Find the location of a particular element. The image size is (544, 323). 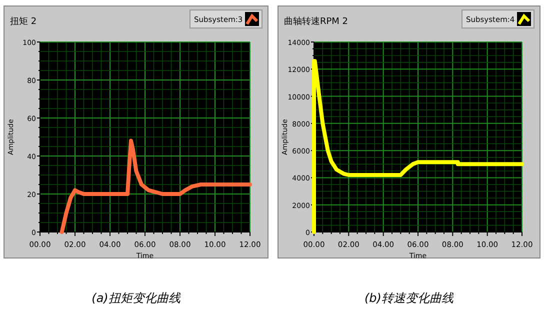

chart-title: 曲轴转速RPM 2 is located at coordinates (316, 21).